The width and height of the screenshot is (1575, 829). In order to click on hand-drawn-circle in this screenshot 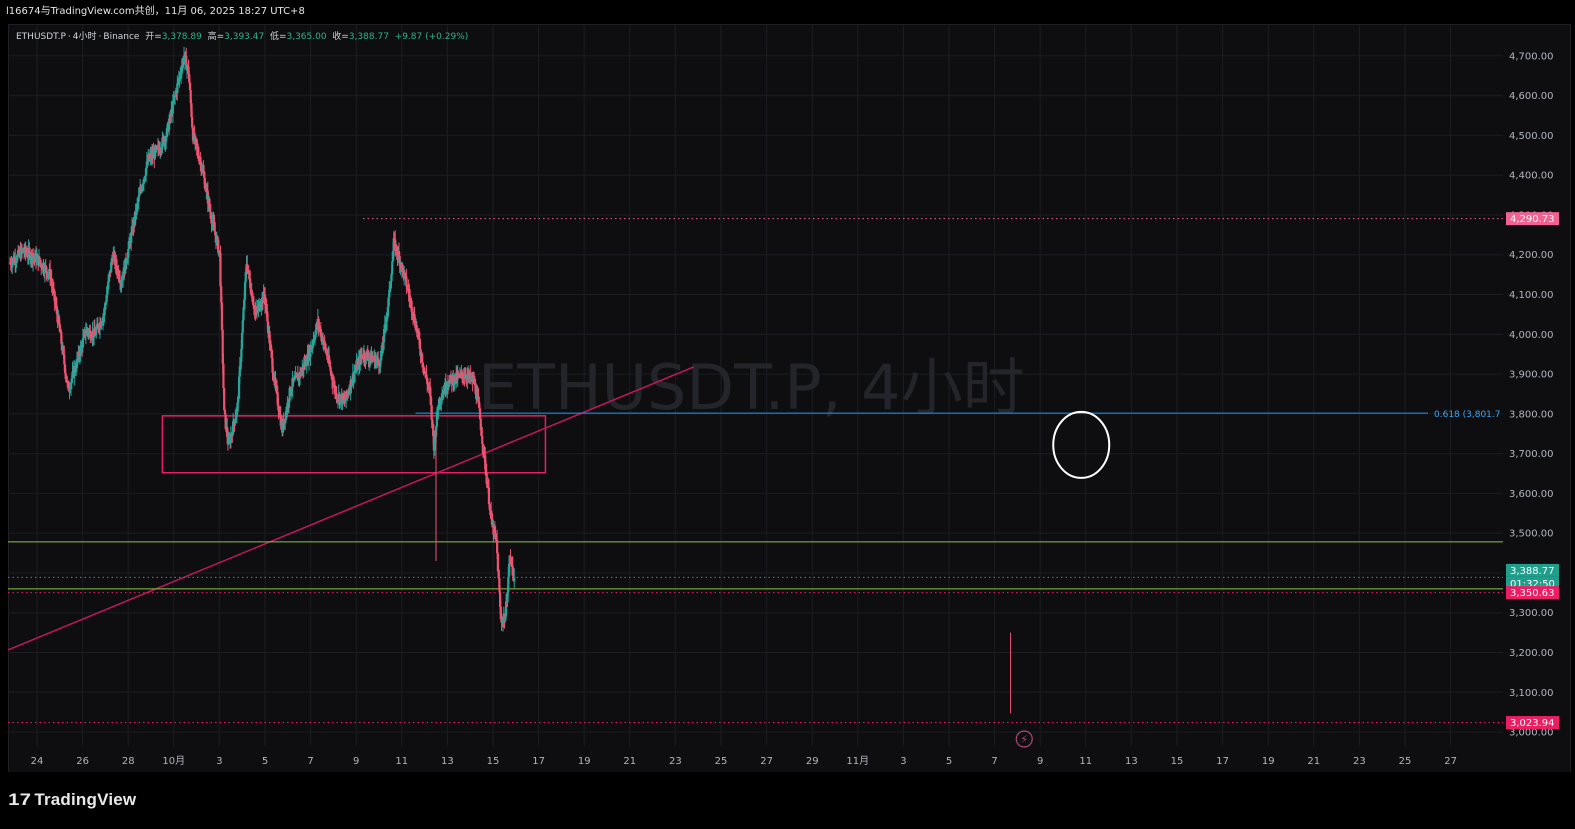, I will do `click(1081, 444)`.